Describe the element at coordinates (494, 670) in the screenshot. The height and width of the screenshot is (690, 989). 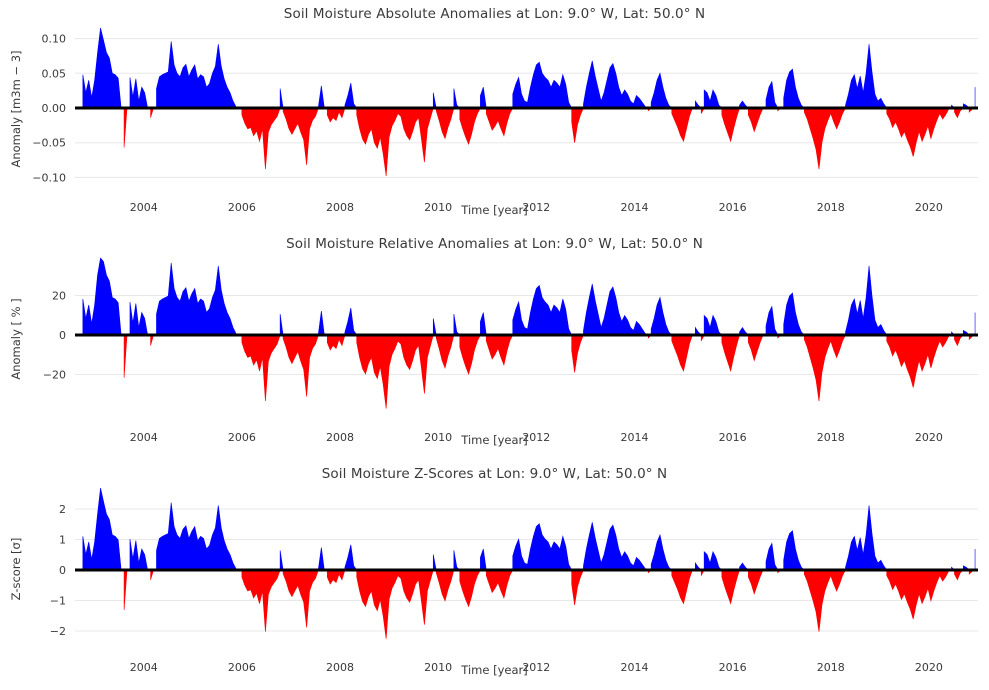
I see `x-axis-label-zscore: Time [year]` at that location.